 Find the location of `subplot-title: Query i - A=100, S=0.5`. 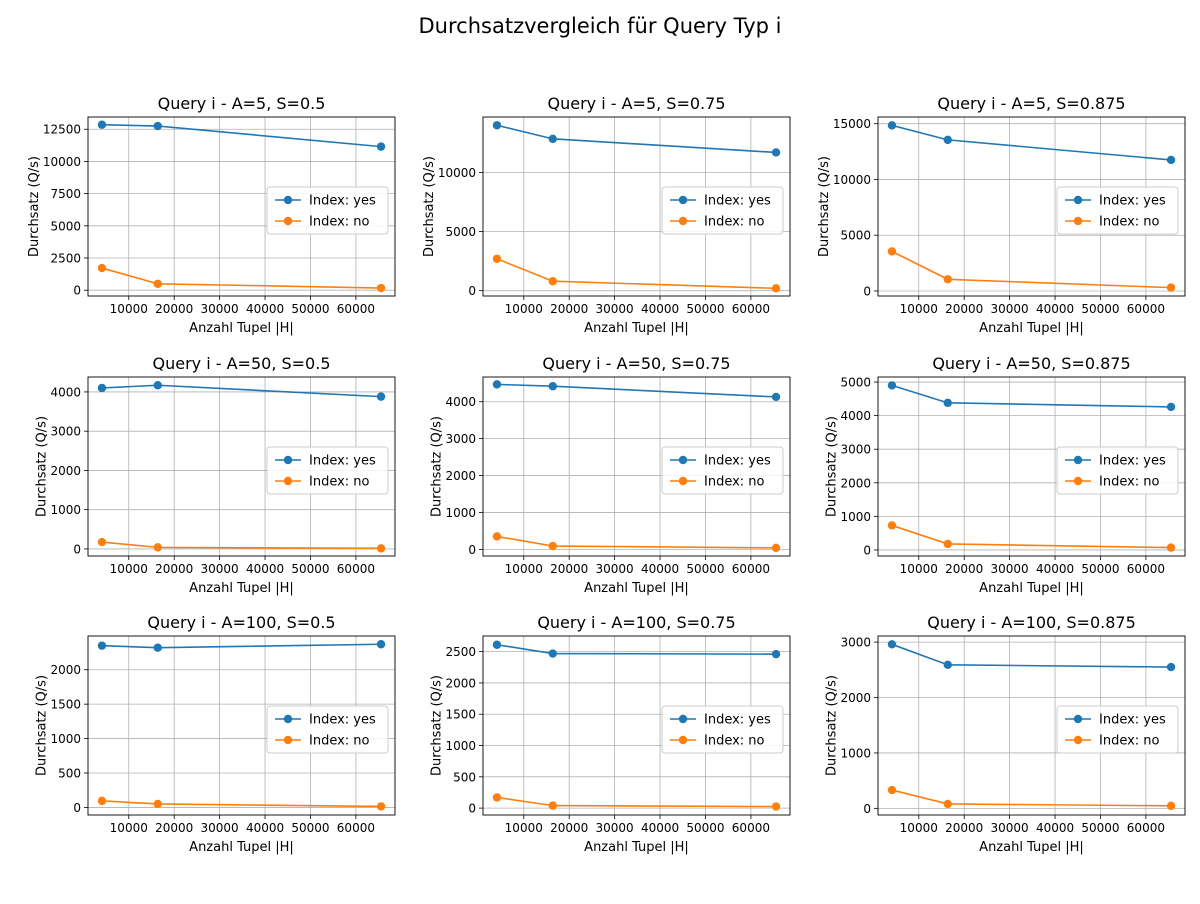

subplot-title: Query i - A=100, S=0.5 is located at coordinates (241, 622).